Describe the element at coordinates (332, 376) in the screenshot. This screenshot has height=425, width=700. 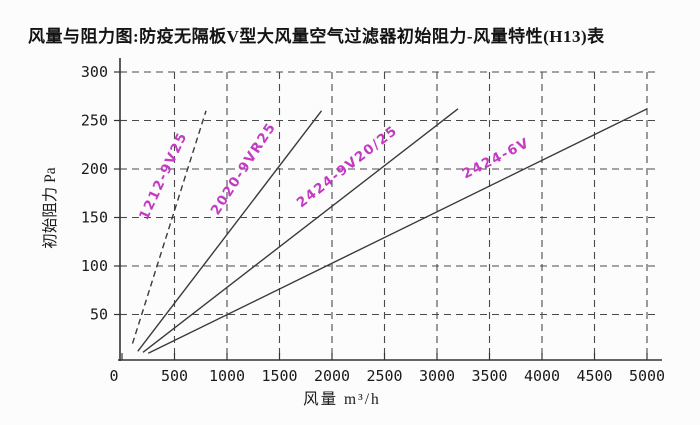
I see `x-tick-label: 2000` at that location.